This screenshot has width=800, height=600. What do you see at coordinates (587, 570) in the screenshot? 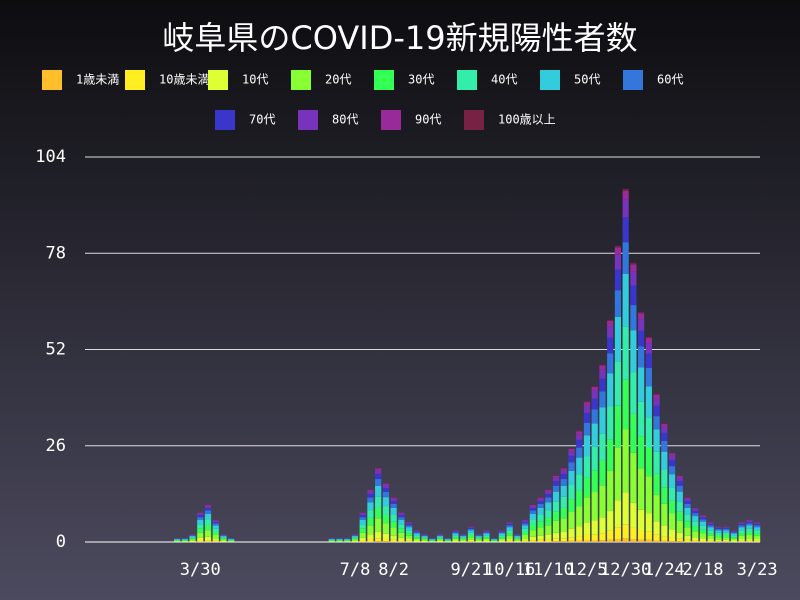
I see `x-tick-label: 12/5` at bounding box center [587, 570].